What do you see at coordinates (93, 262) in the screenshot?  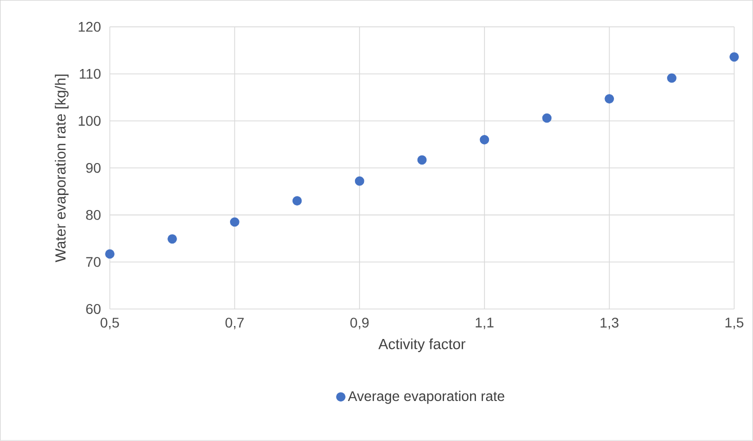 I see `y-tick-label: 70` at bounding box center [93, 262].